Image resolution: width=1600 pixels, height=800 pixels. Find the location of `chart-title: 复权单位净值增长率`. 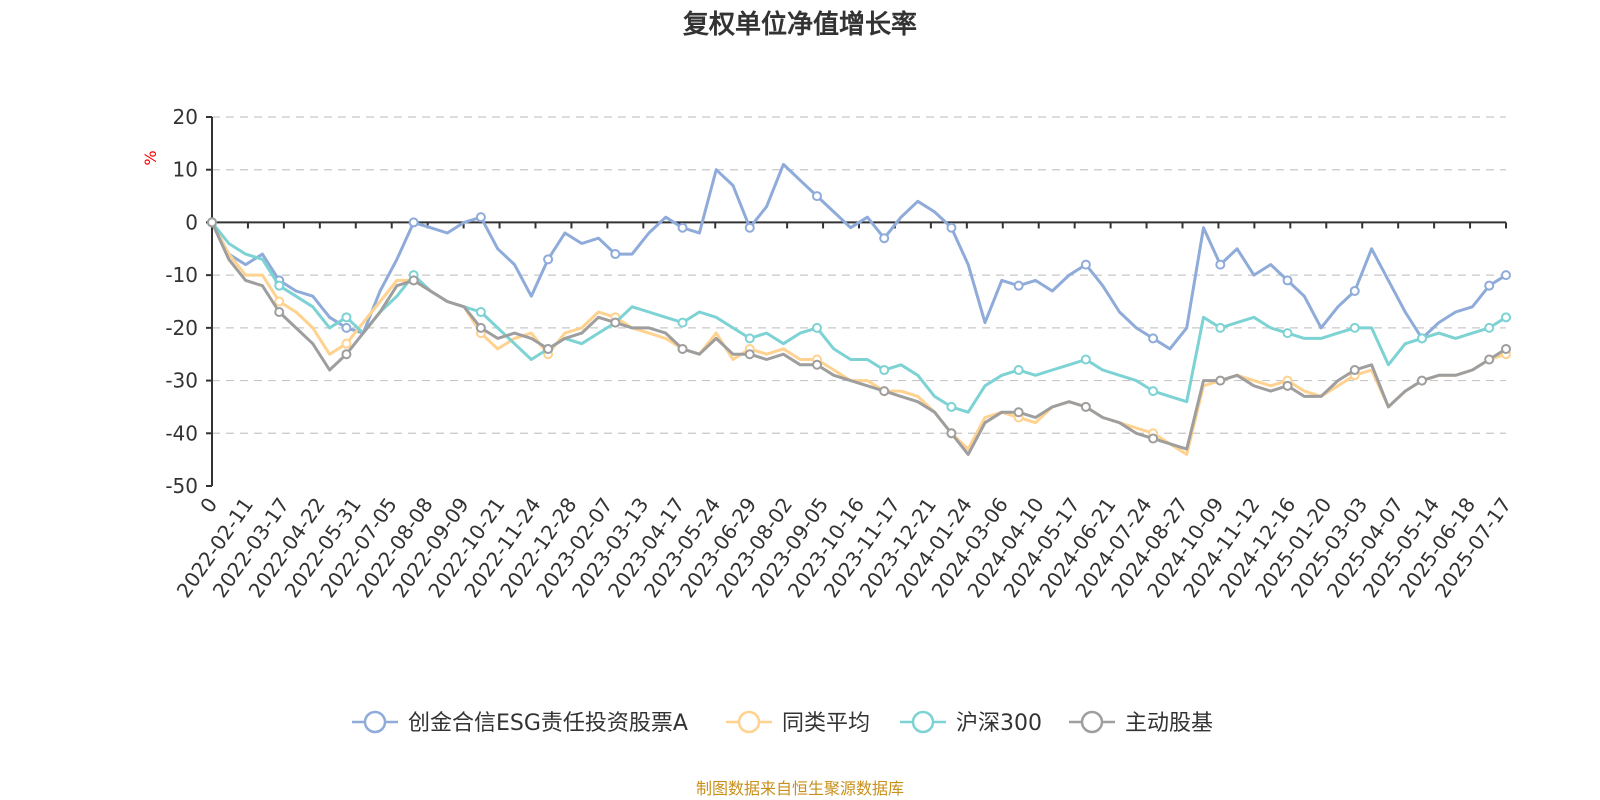

chart-title: 复权单位净值增长率 is located at coordinates (800, 24).